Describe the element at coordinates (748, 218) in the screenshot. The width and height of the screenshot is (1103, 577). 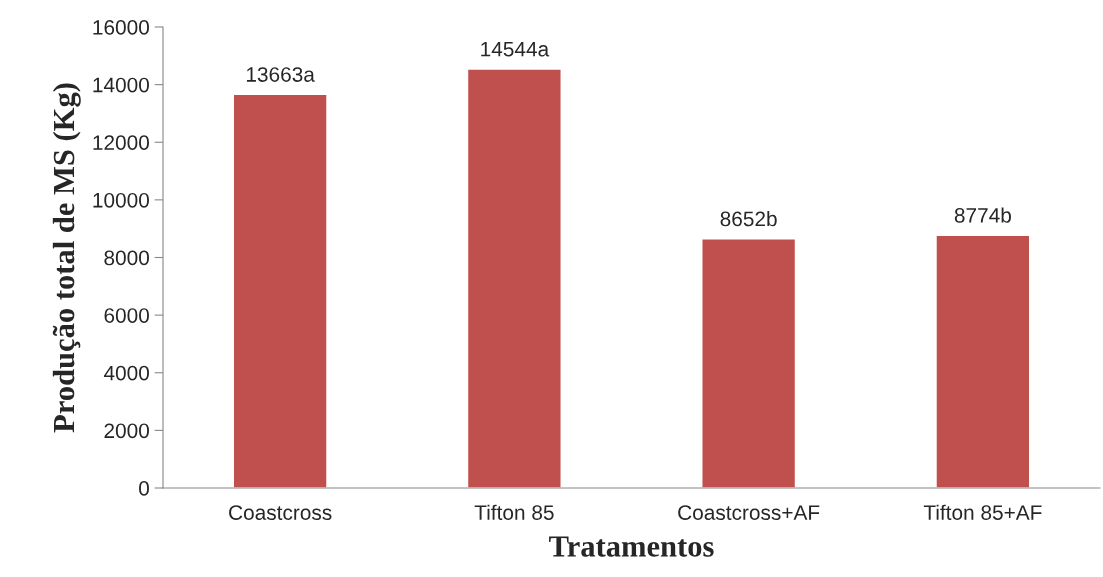
I see `data-label: 8652b` at that location.